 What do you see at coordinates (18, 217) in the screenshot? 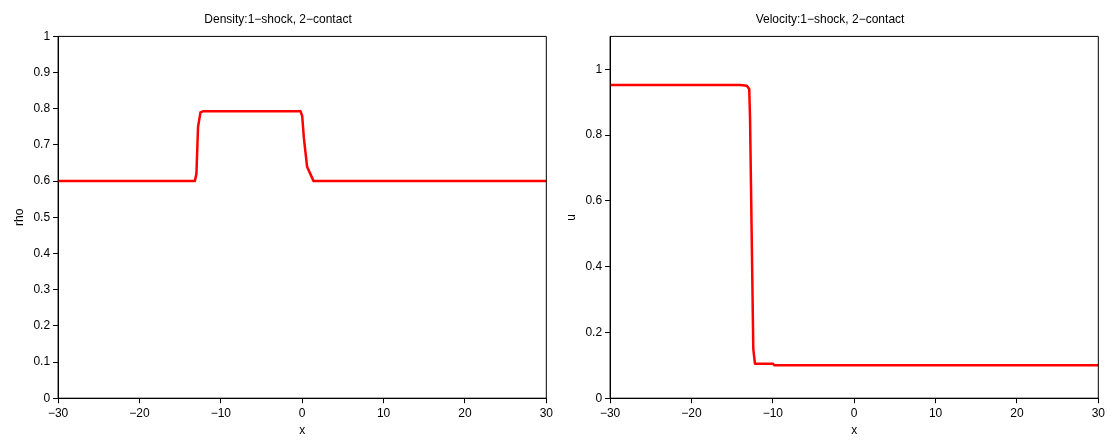
I see `y-axis-title: rho` at bounding box center [18, 217].